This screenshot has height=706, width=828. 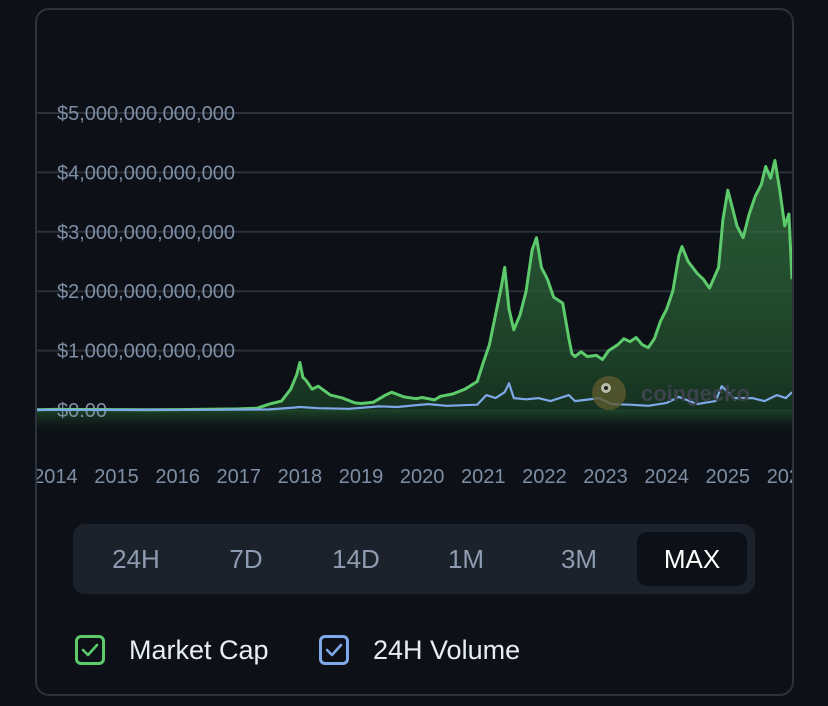 What do you see at coordinates (136, 558) in the screenshot?
I see `range-button-24h: 24H` at bounding box center [136, 558].